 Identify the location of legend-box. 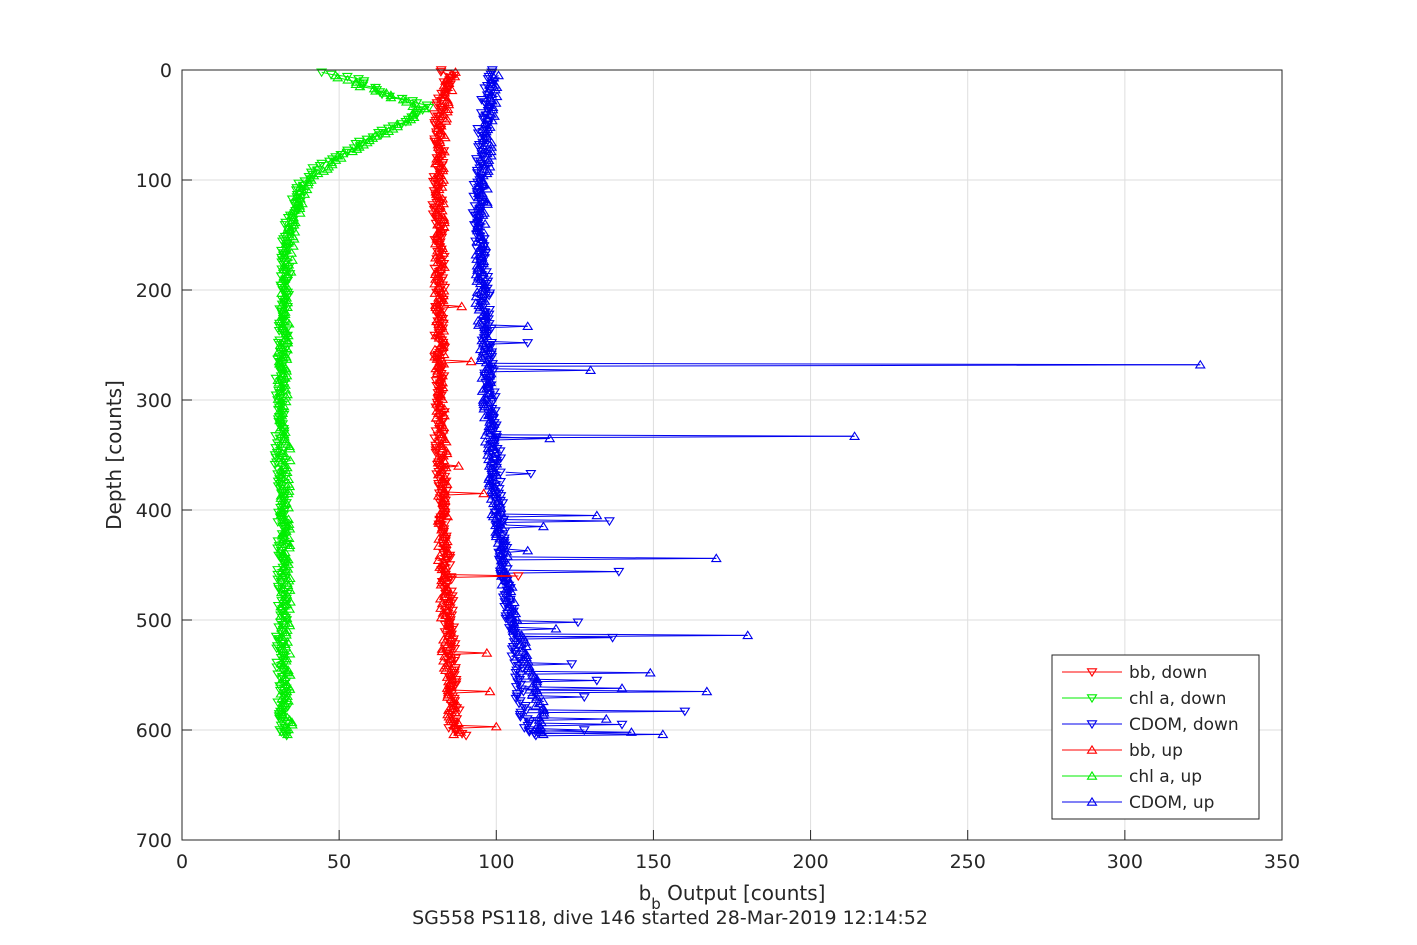
(1155, 737).